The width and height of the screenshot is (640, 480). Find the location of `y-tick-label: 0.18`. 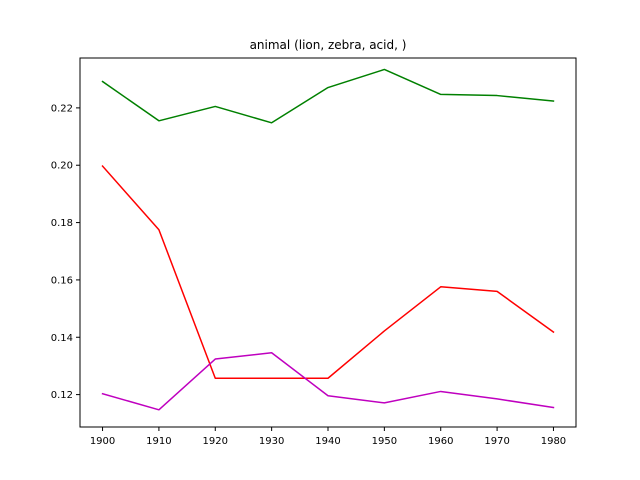

y-tick-label: 0.18 is located at coordinates (62, 223).